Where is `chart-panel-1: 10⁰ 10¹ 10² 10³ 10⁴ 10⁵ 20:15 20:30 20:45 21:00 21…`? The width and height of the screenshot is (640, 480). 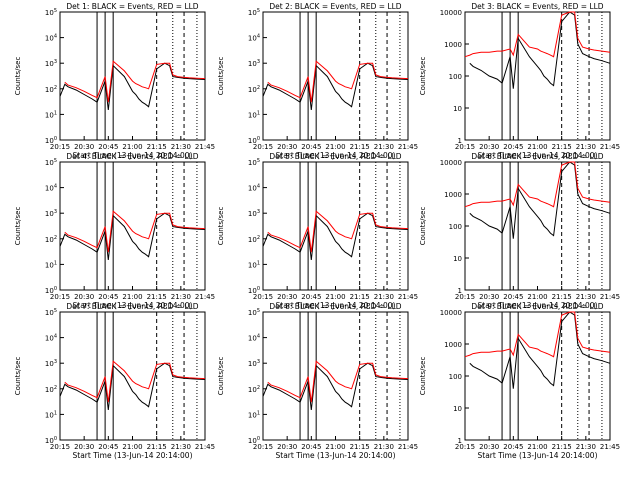 chart-panel-1: 10⁰ 10¹ 10² 10³ 10⁴ 10⁵ 20:15 20:30 20:45 21:00 21… is located at coordinates (114, 81).